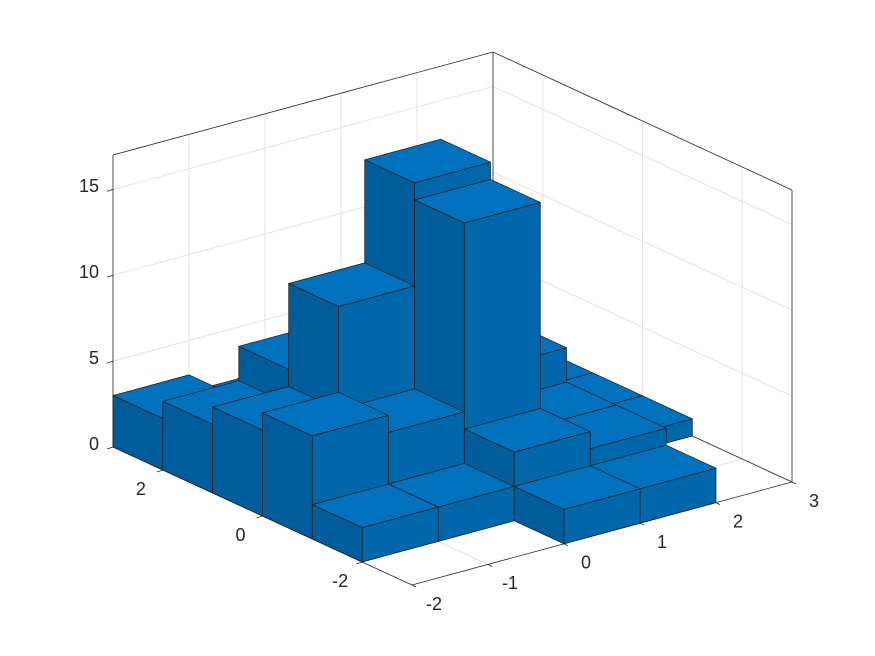 This screenshot has width=875, height=656. What do you see at coordinates (340, 581) in the screenshot?
I see `y-tick-label: -2` at bounding box center [340, 581].